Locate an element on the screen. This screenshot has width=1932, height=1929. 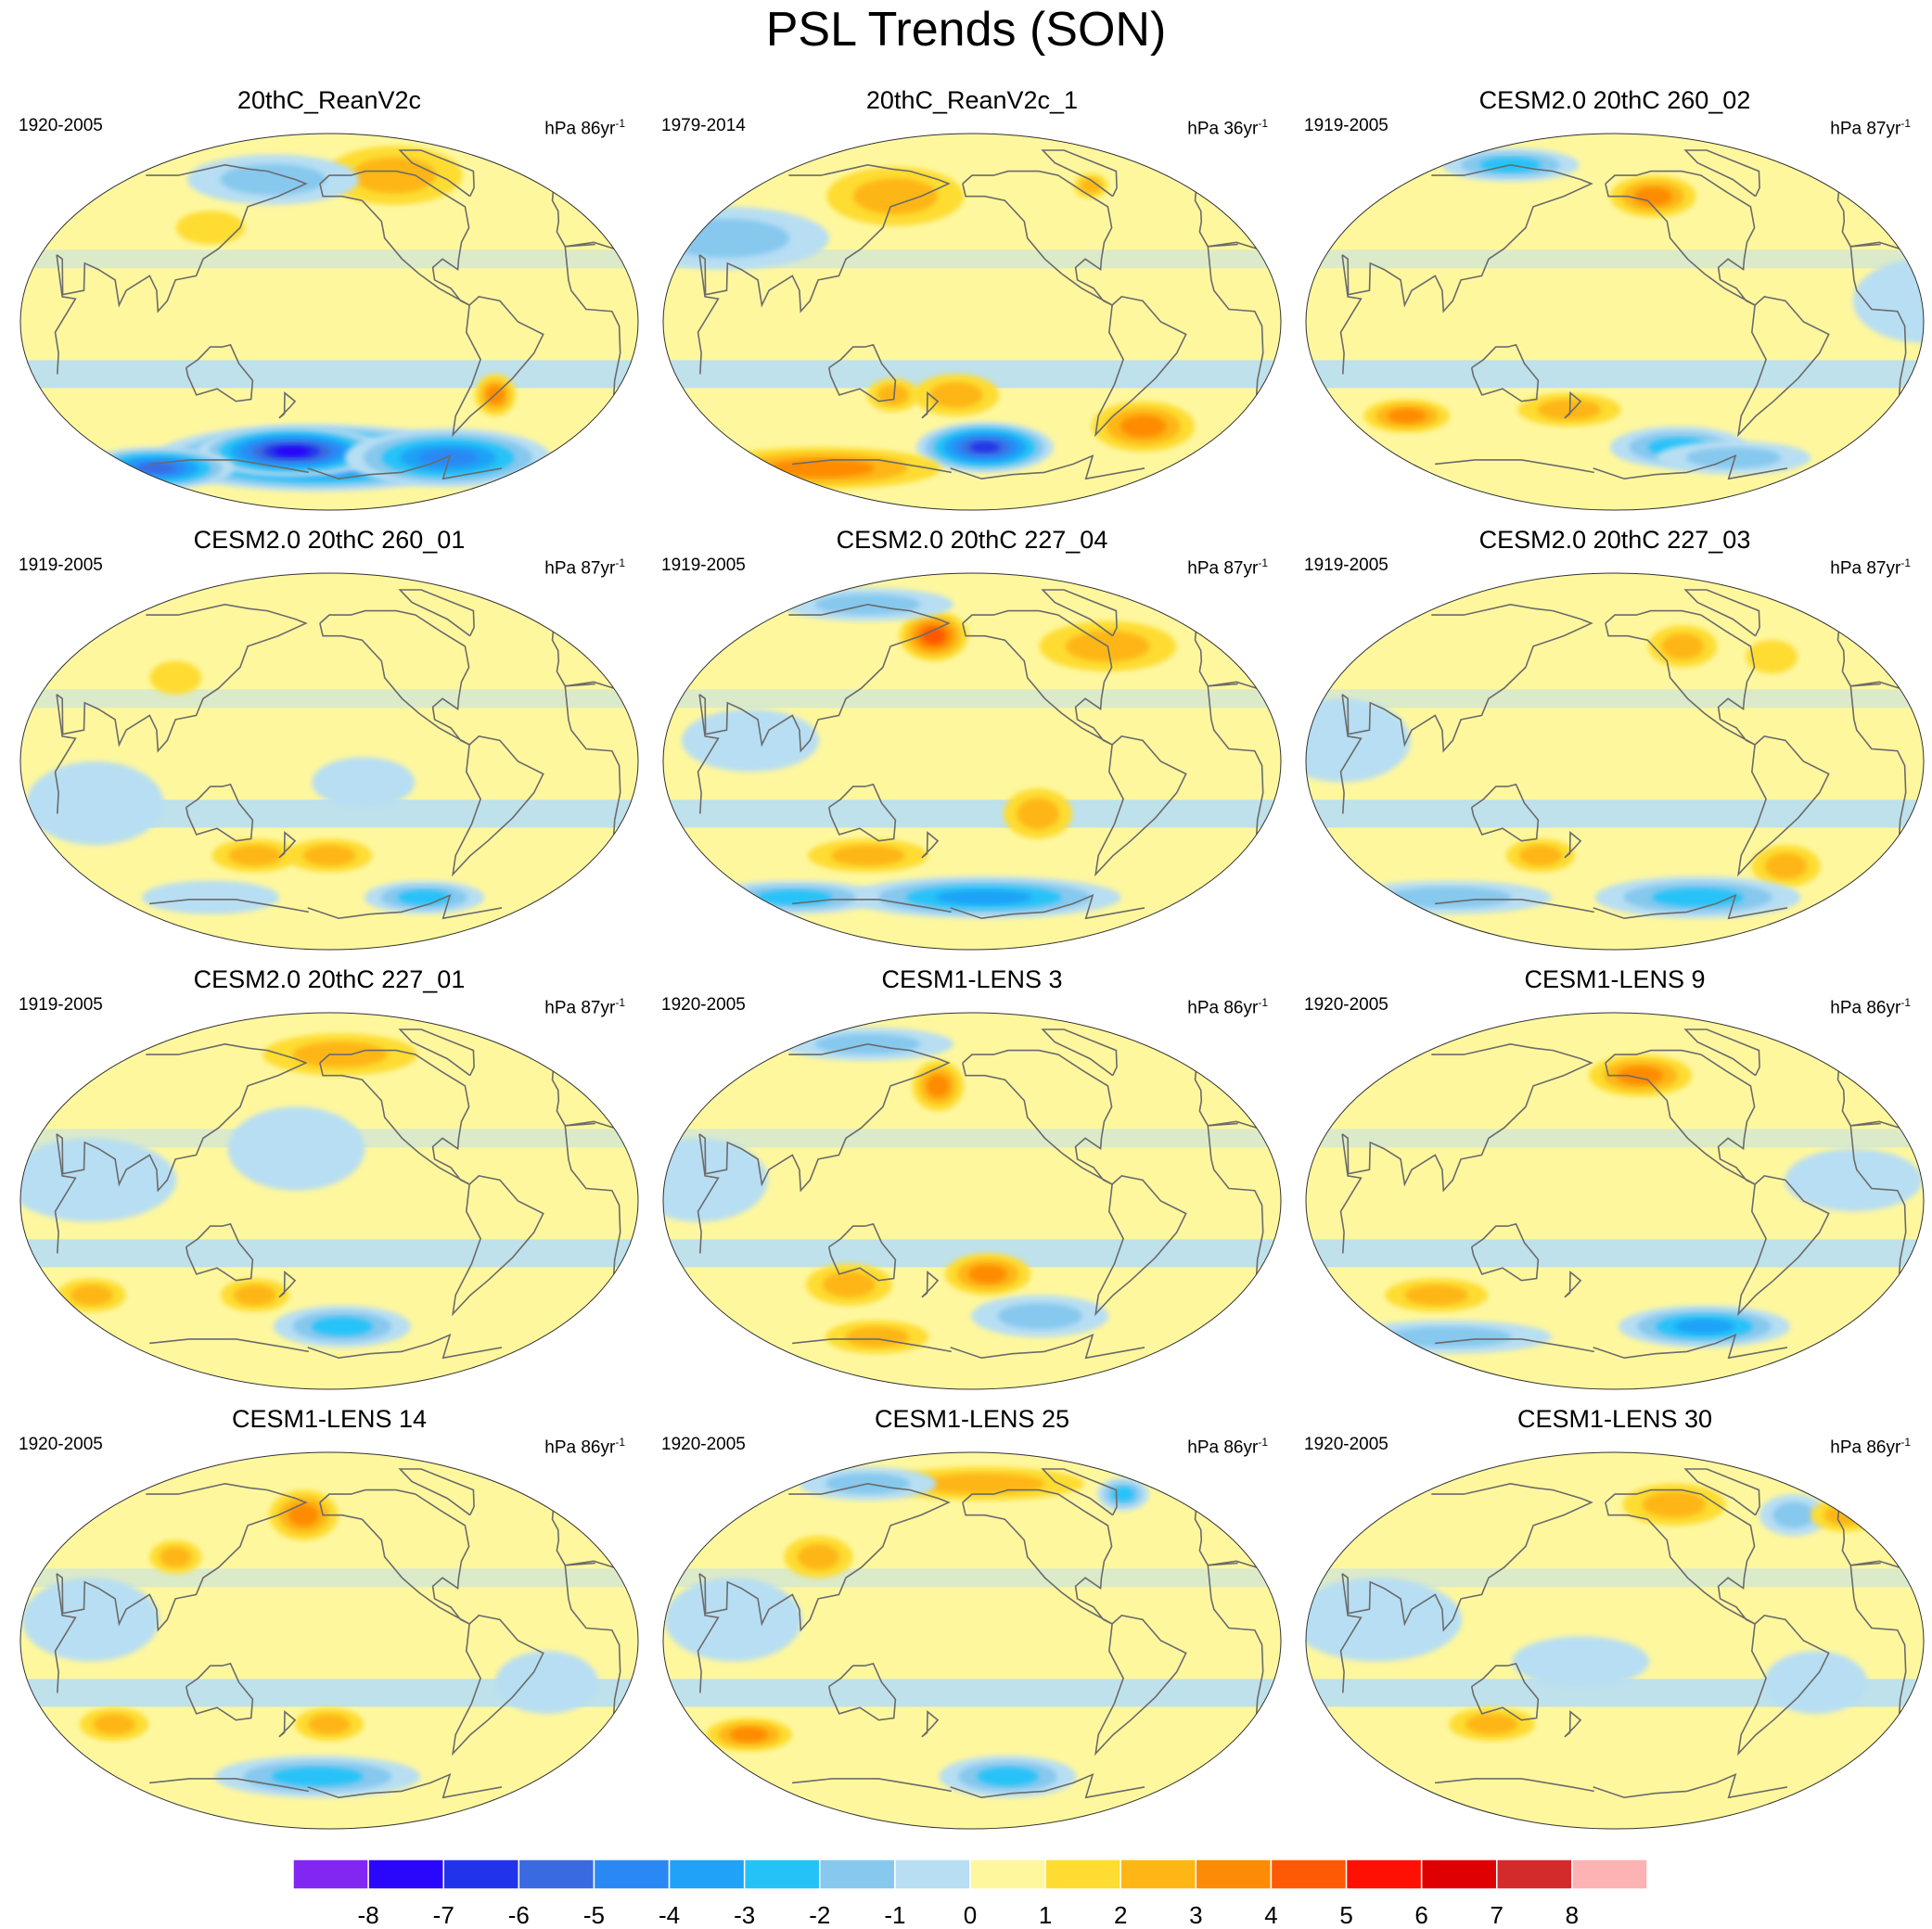
panel-title: CESM1-LENS 3 is located at coordinates (972, 979).